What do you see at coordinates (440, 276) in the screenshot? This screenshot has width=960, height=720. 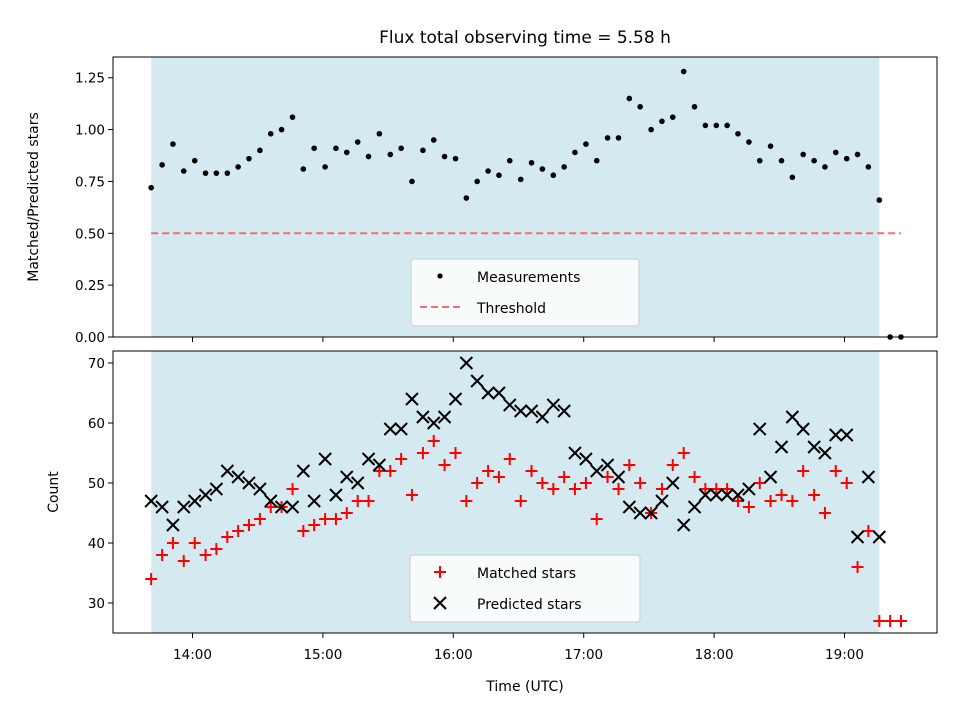 I see `legend-measurements-marker` at bounding box center [440, 276].